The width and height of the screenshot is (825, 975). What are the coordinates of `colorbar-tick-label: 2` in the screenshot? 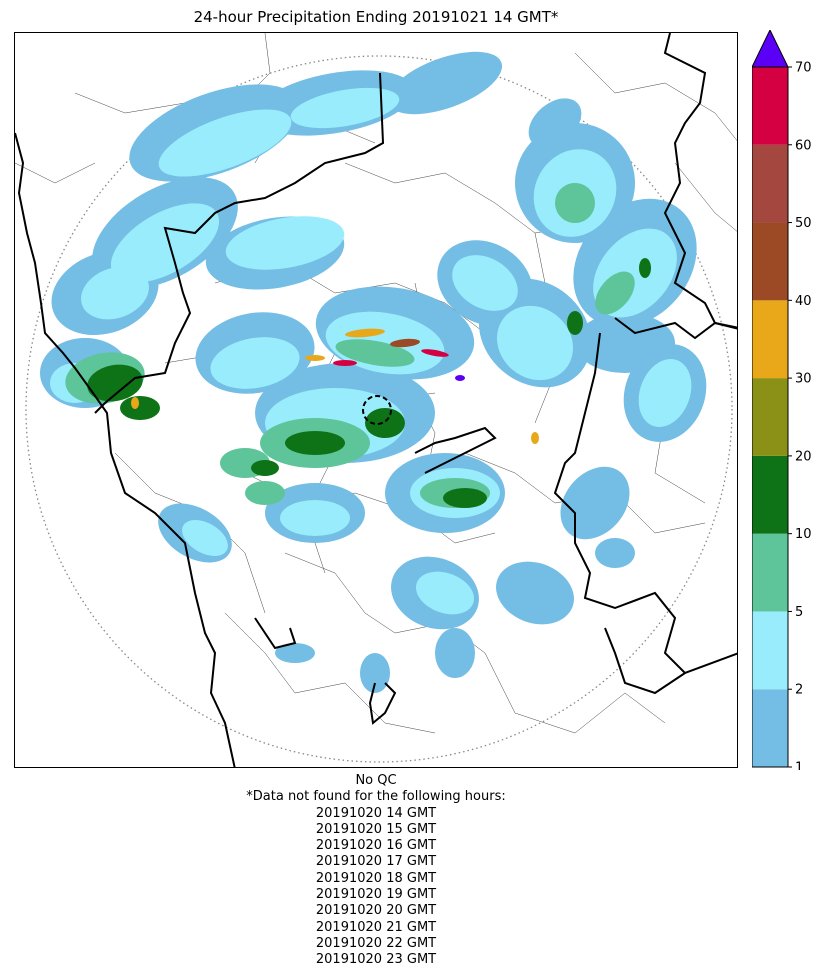 It's located at (799, 690).